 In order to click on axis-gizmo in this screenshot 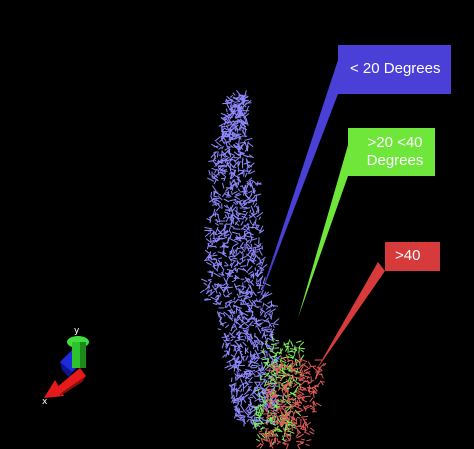, I will do `click(66, 367)`.